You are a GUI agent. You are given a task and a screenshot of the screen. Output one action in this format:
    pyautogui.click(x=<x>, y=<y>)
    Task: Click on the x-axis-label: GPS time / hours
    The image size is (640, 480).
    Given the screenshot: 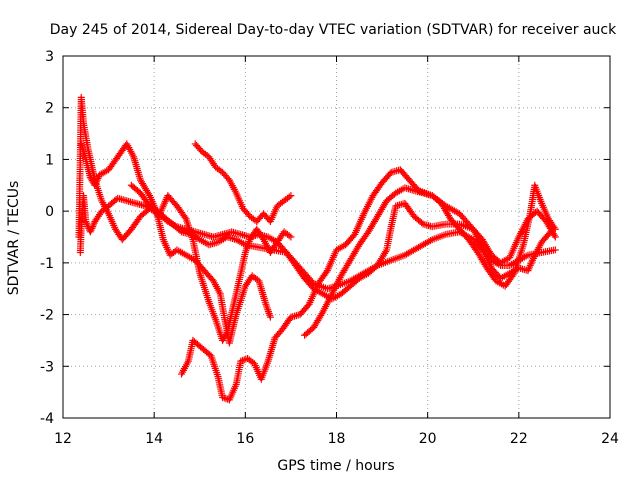 What is the action you would take?
    pyautogui.click(x=335, y=466)
    